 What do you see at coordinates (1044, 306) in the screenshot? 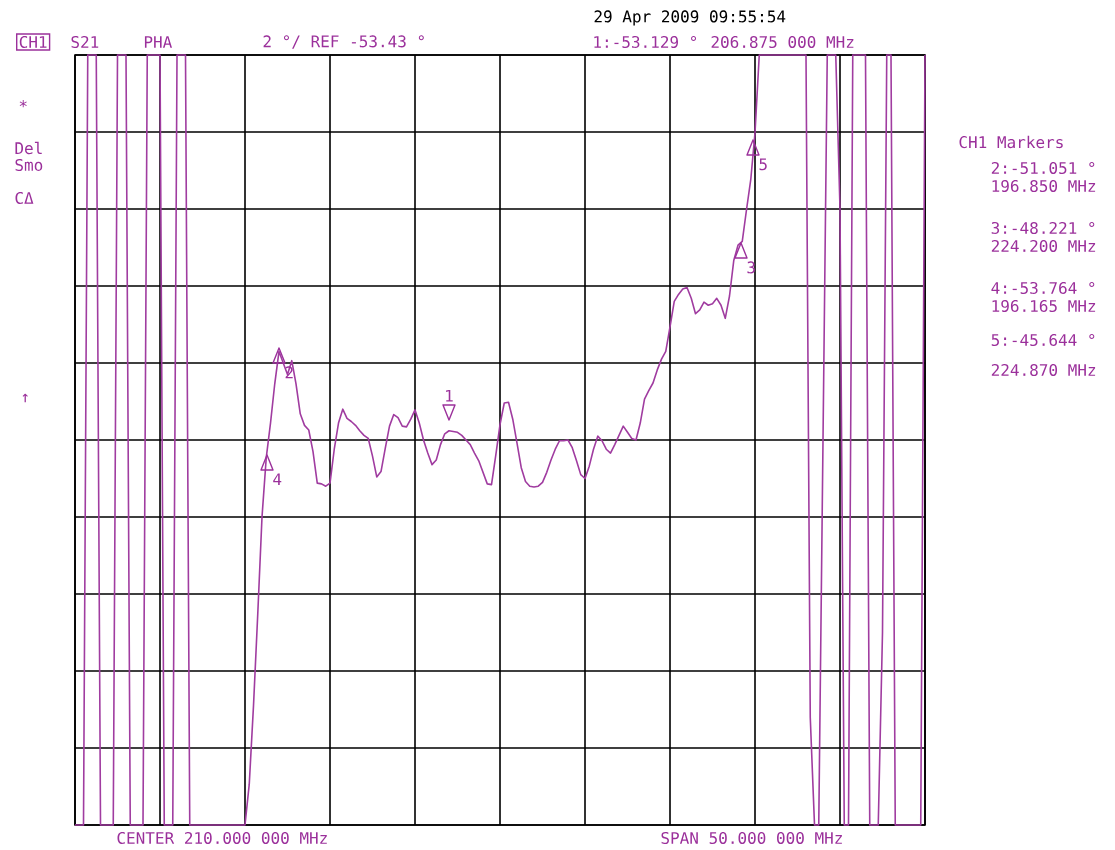
I see `text: 196.165 MHz` at bounding box center [1044, 306].